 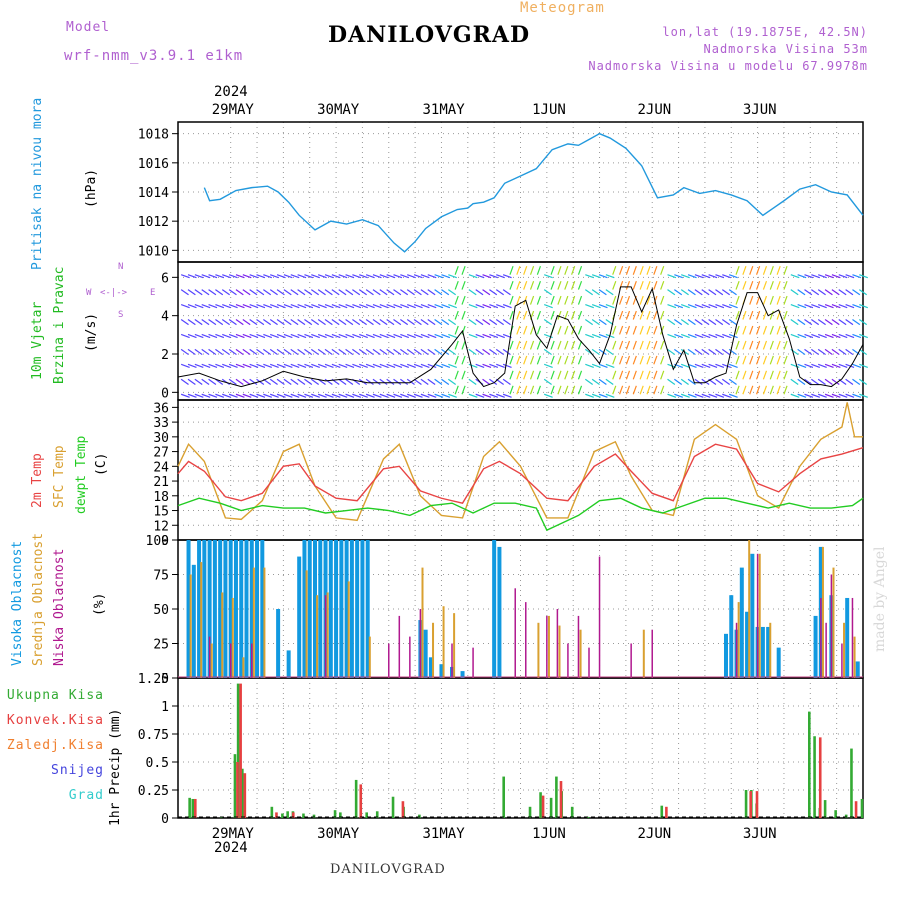 What do you see at coordinates (231, 92) in the screenshot?
I see `year-top-label: 2024` at bounding box center [231, 92].